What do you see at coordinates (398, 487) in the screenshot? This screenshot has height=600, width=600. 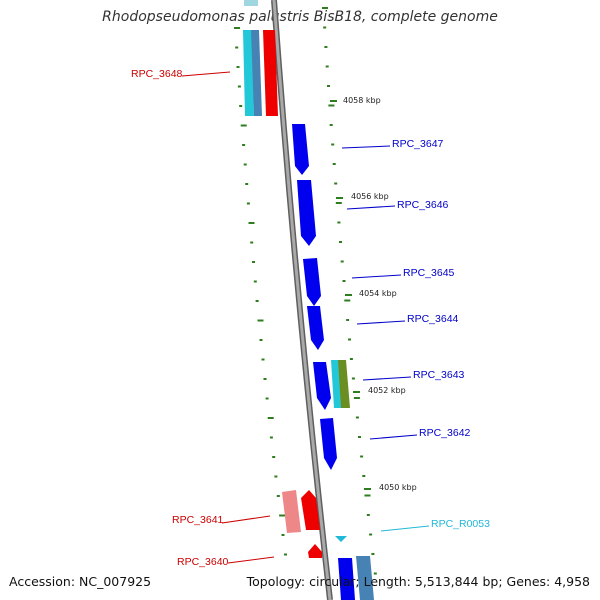 I see `scale-label: 4050 kbp` at bounding box center [398, 487].